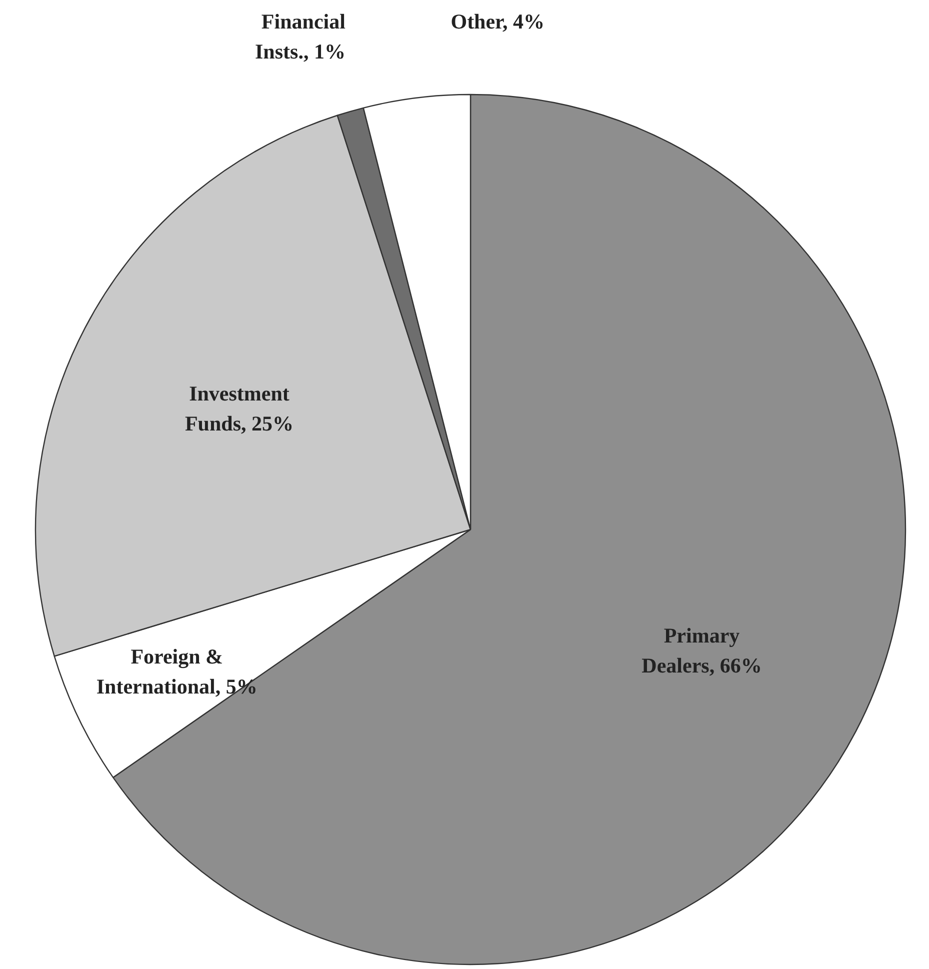 This screenshot has width=929, height=969. I want to click on slice-label: Primary Dealers, 66%, so click(702, 651).